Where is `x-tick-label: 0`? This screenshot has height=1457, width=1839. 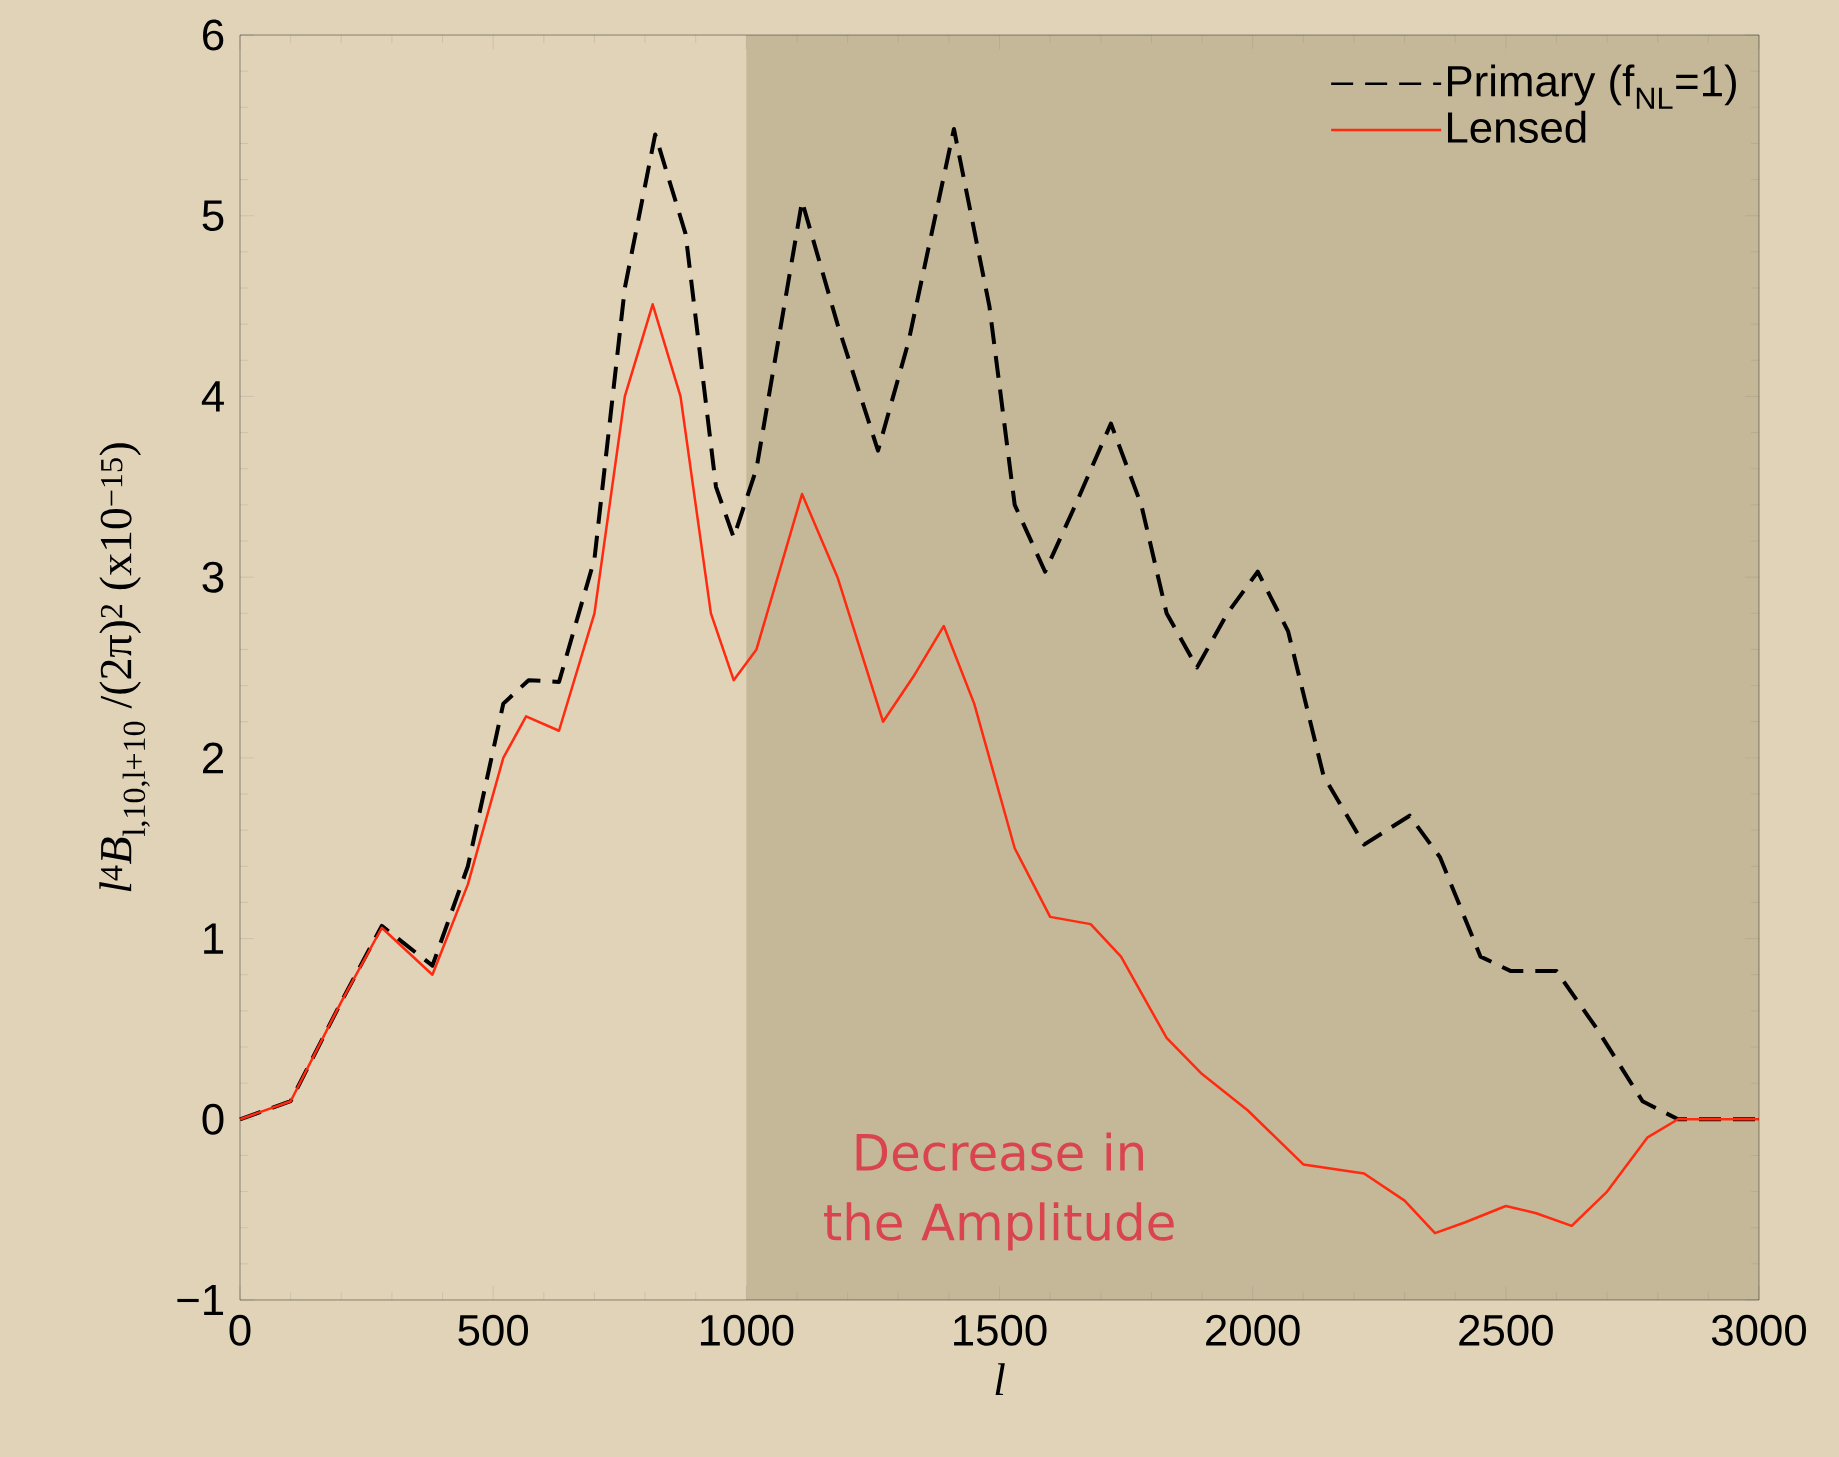 x-tick-label: 0 is located at coordinates (240, 1330).